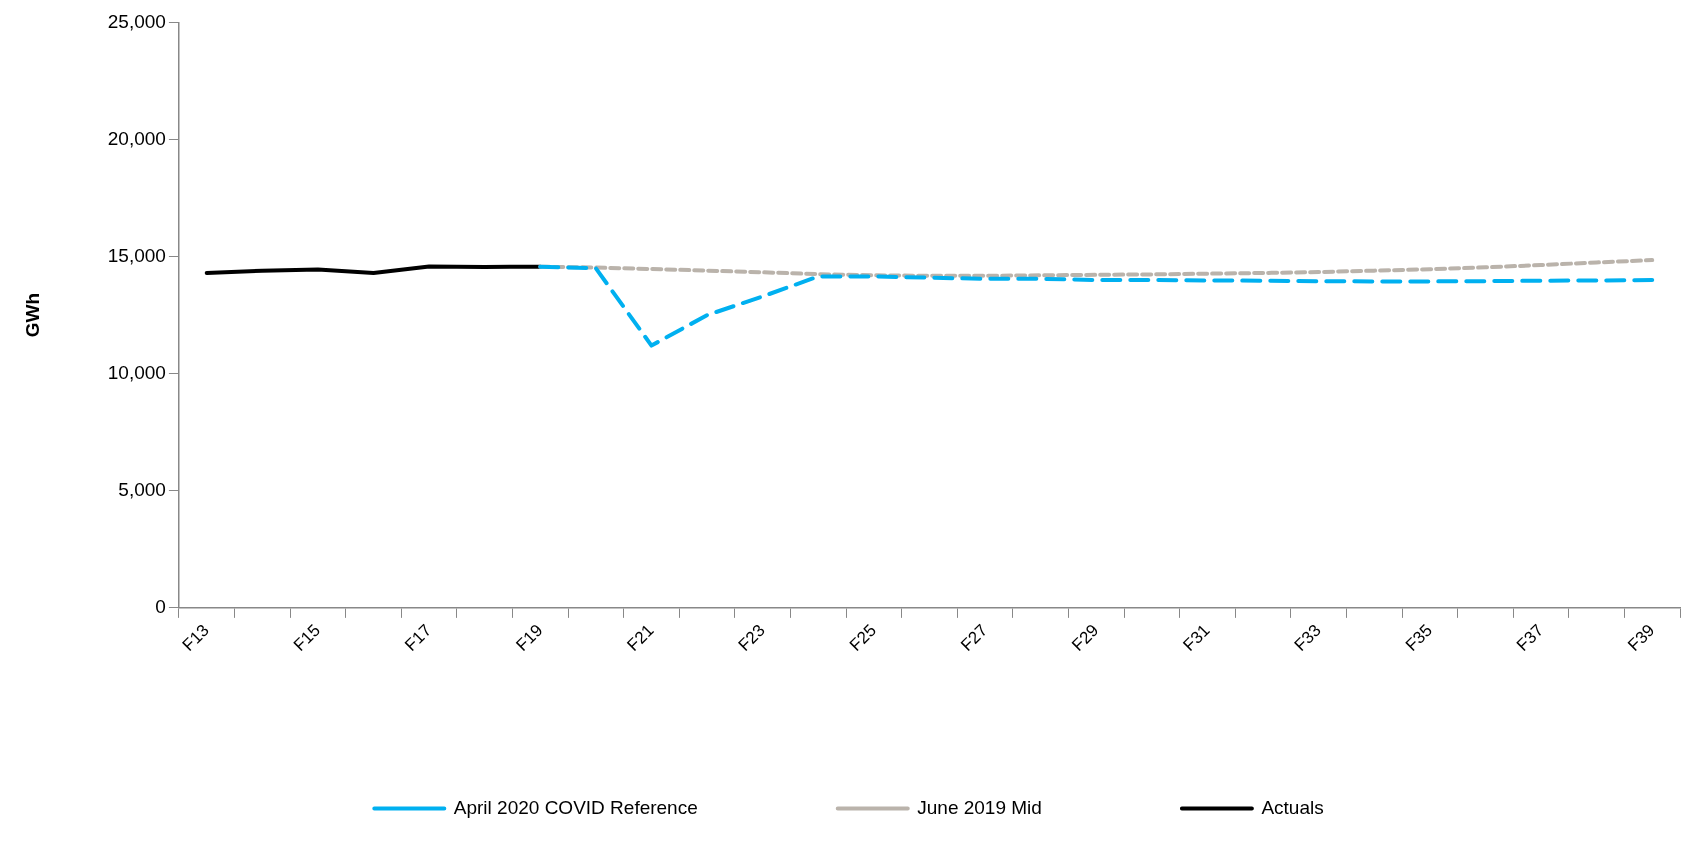 Image resolution: width=1708 pixels, height=848 pixels. Describe the element at coordinates (974, 637) in the screenshot. I see `x-tick-label: F27` at that location.